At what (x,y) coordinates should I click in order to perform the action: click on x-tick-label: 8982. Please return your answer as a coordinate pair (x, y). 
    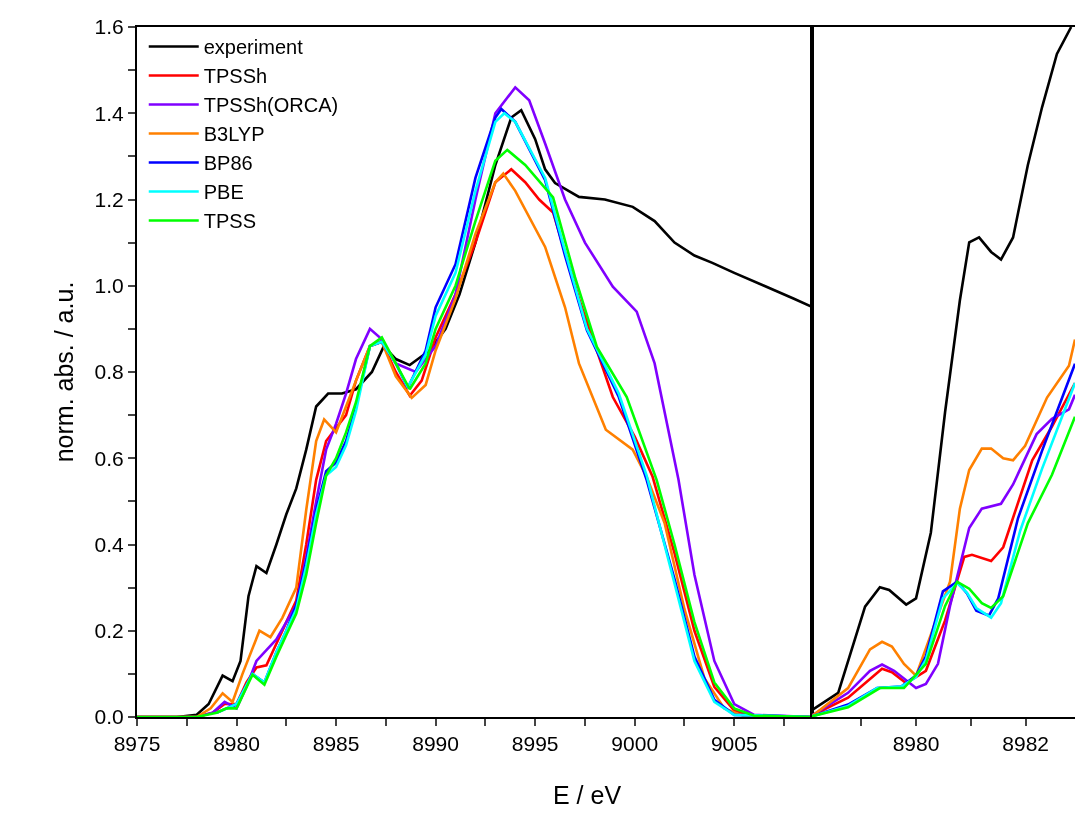
    Looking at the image, I should click on (1026, 744).